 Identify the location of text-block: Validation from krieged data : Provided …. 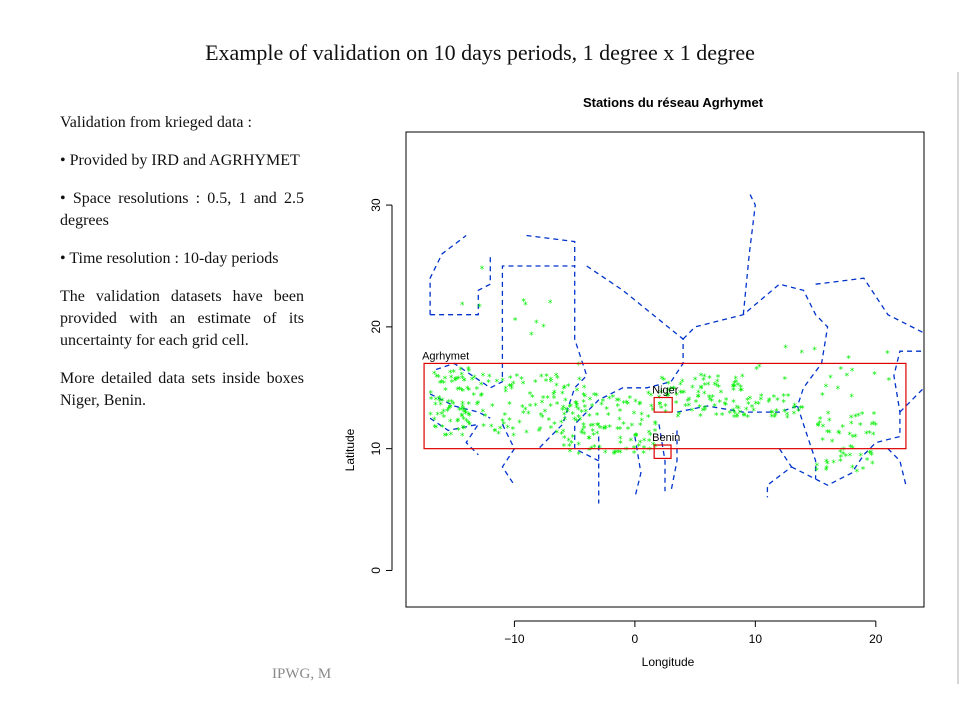
(182, 270).